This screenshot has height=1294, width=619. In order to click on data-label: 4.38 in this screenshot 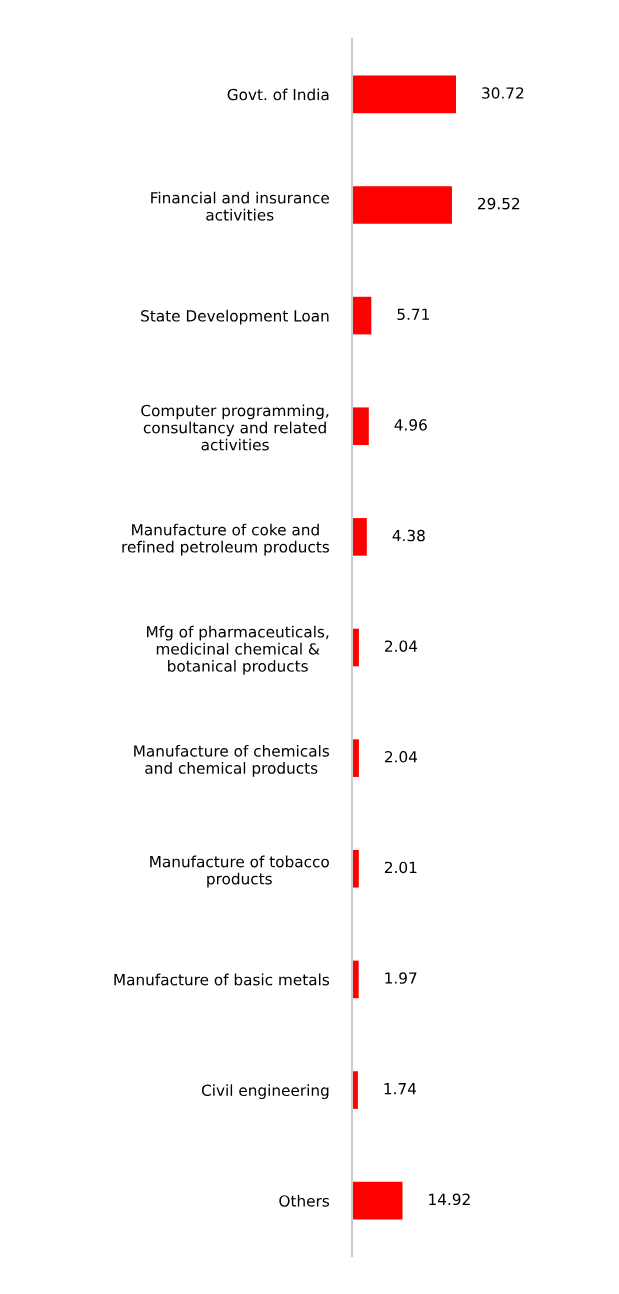, I will do `click(408, 535)`.